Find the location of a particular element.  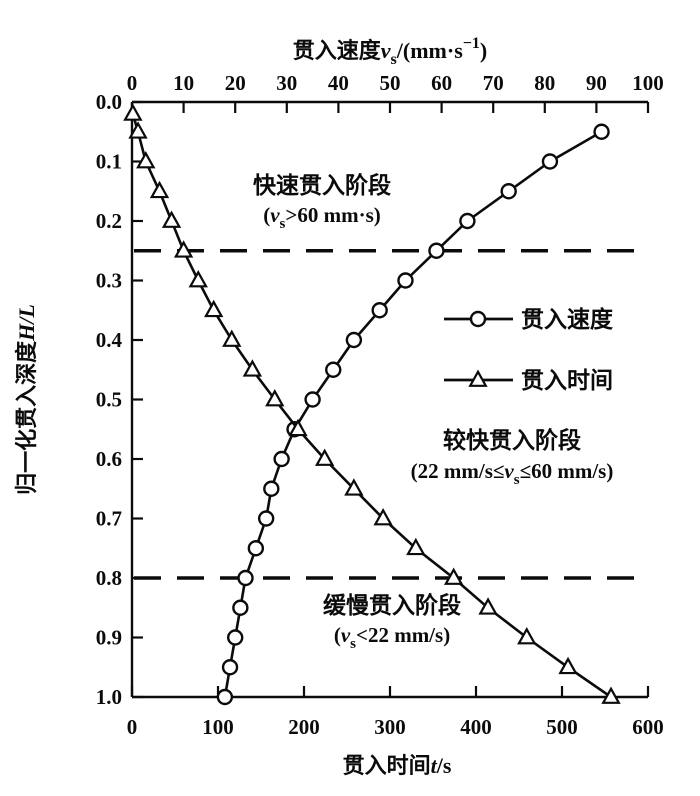

annotation-fast-stage-range: (vs>60 mm·s) is located at coordinates (322, 217).